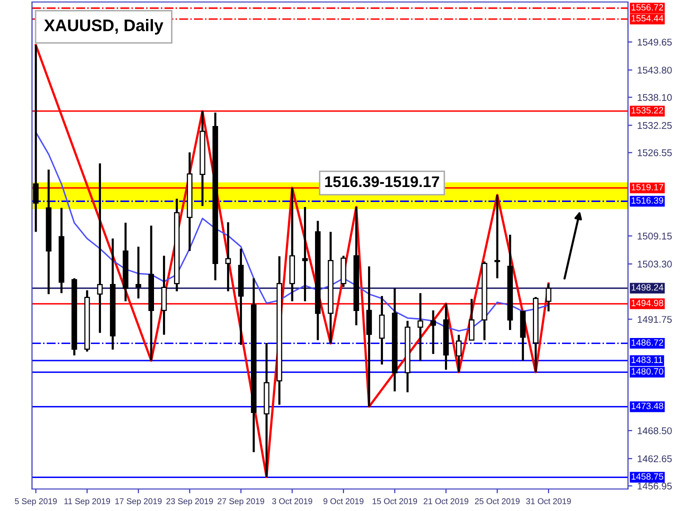 Image resolution: width=681 pixels, height=511 pixels. Describe the element at coordinates (655, 70) in the screenshot. I see `y-tick-label: 1543.80` at that location.